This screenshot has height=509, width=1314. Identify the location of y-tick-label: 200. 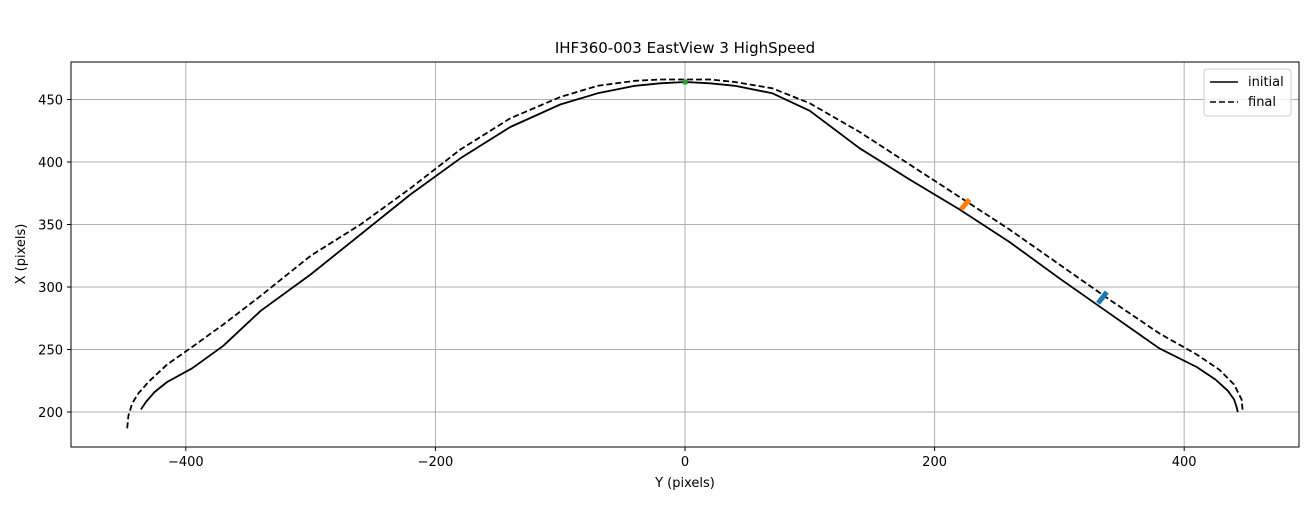
(50, 413).